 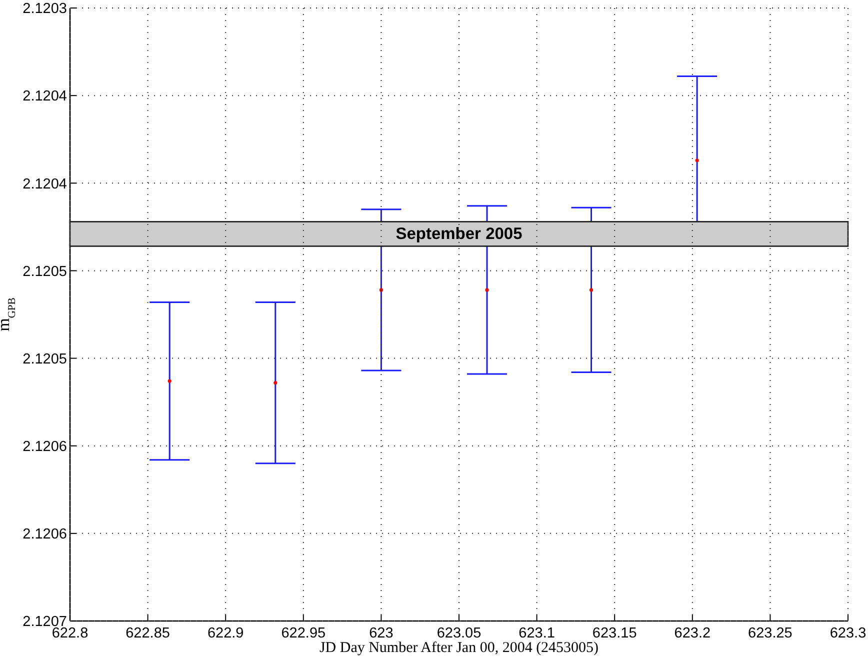 What do you see at coordinates (848, 633) in the screenshot?
I see `x-tick-label: 623.3` at bounding box center [848, 633].